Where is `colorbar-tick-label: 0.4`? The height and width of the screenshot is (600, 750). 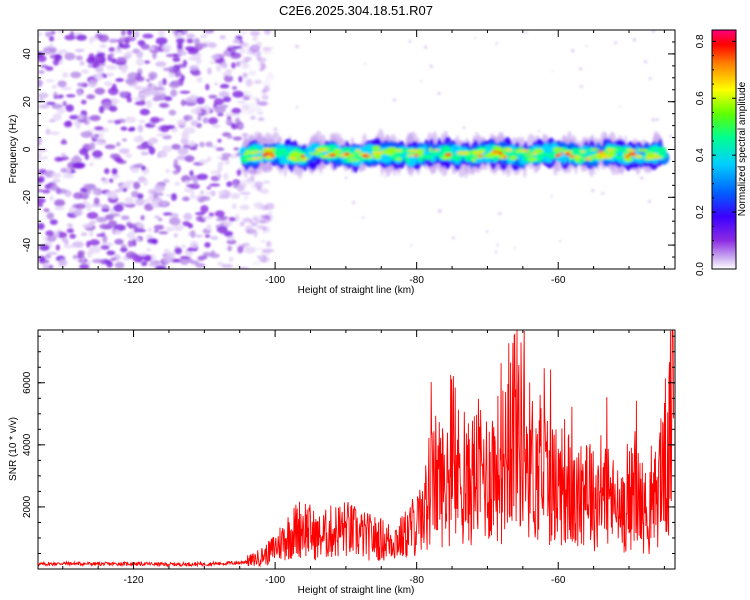
colorbar-tick-label: 0.4 is located at coordinates (700, 155).